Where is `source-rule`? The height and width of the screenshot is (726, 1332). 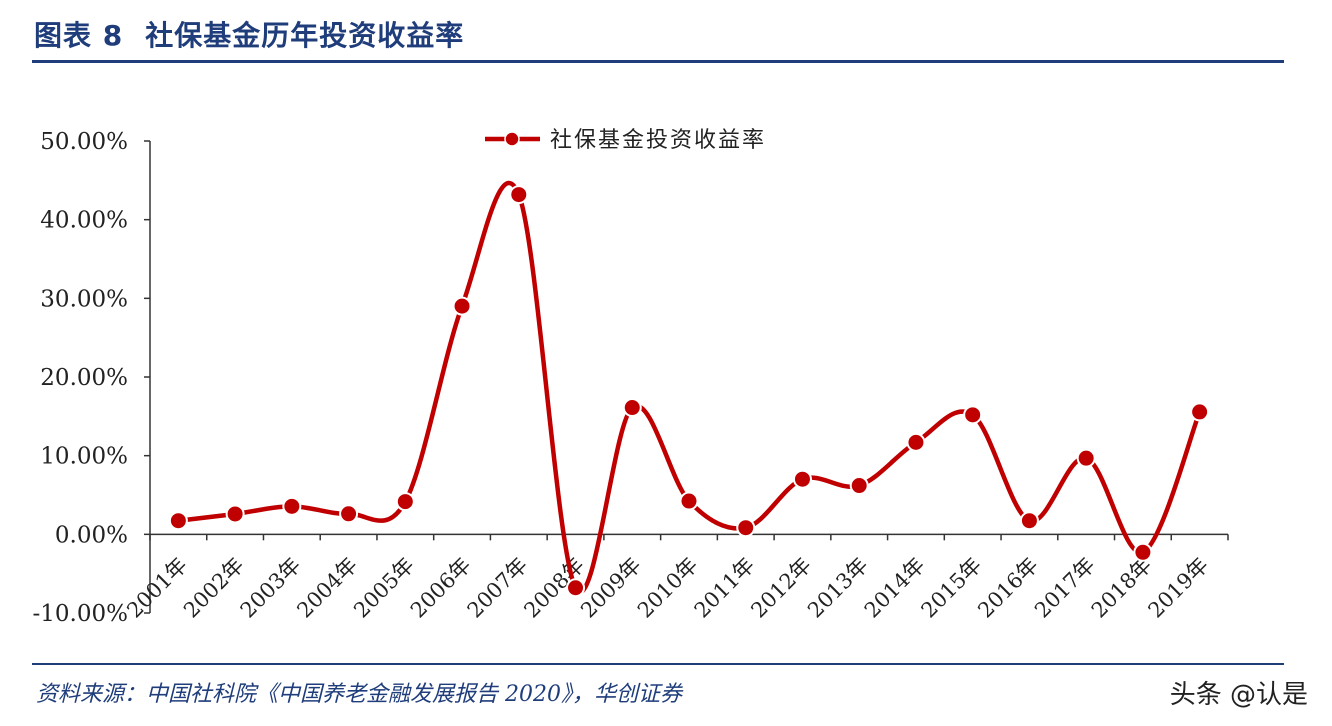 source-rule is located at coordinates (658, 664).